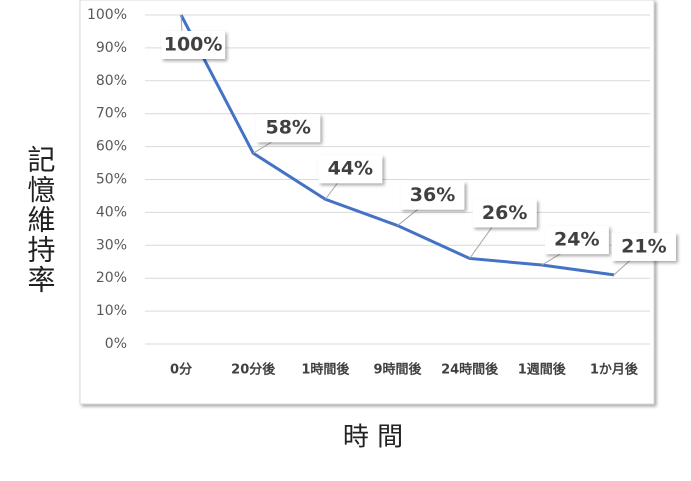  What do you see at coordinates (111, 245) in the screenshot?
I see `y-tick-label: 30%` at bounding box center [111, 245].